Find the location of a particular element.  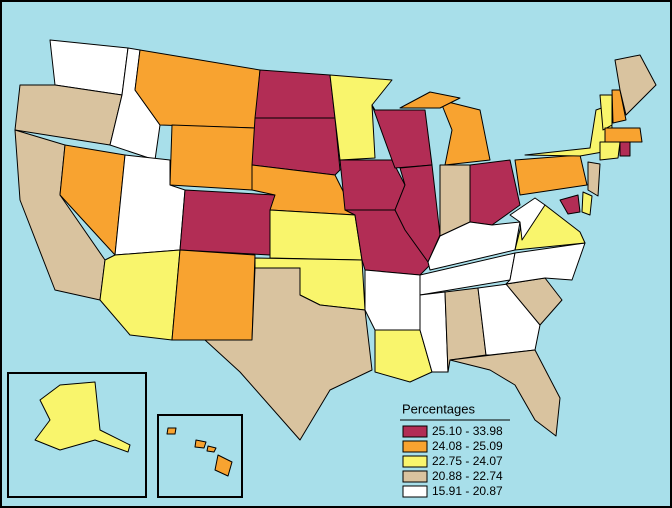

legend-title: Percentages is located at coordinates (438, 408).